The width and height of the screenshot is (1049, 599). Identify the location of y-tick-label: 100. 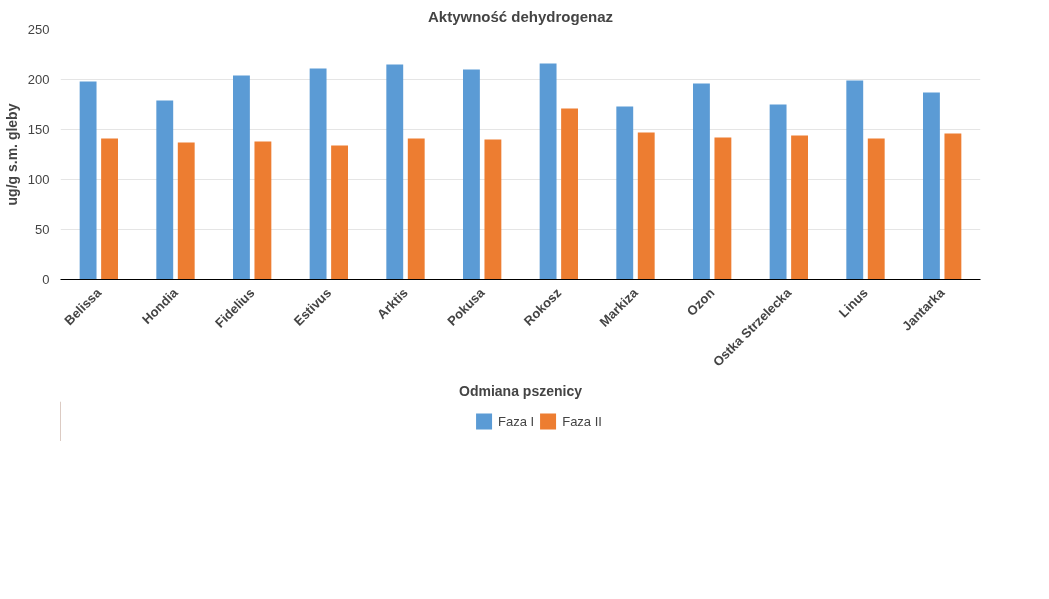
(38, 179).